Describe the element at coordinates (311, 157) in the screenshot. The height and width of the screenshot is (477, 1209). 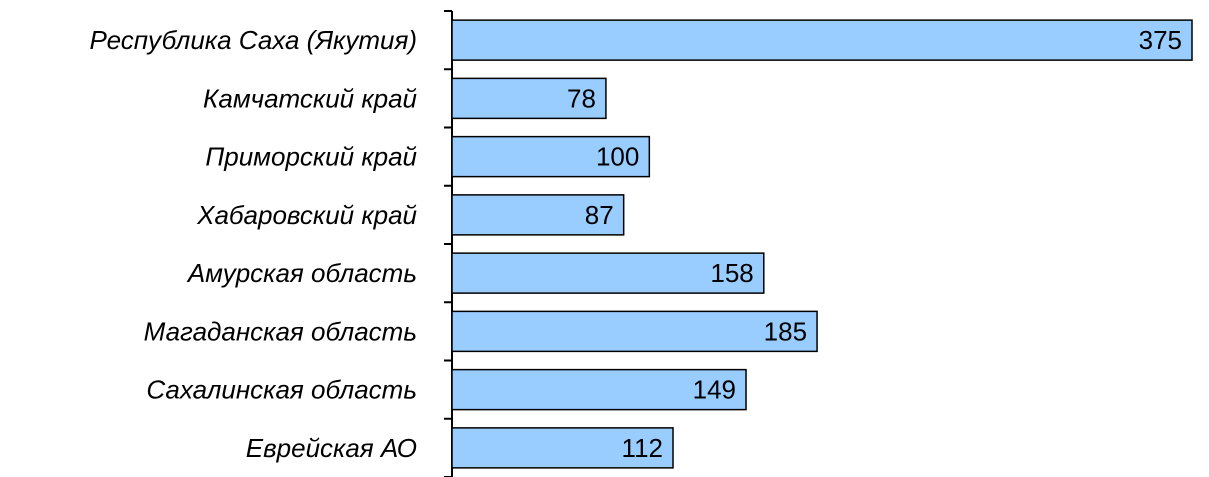
I see `category-label: Приморский край` at that location.